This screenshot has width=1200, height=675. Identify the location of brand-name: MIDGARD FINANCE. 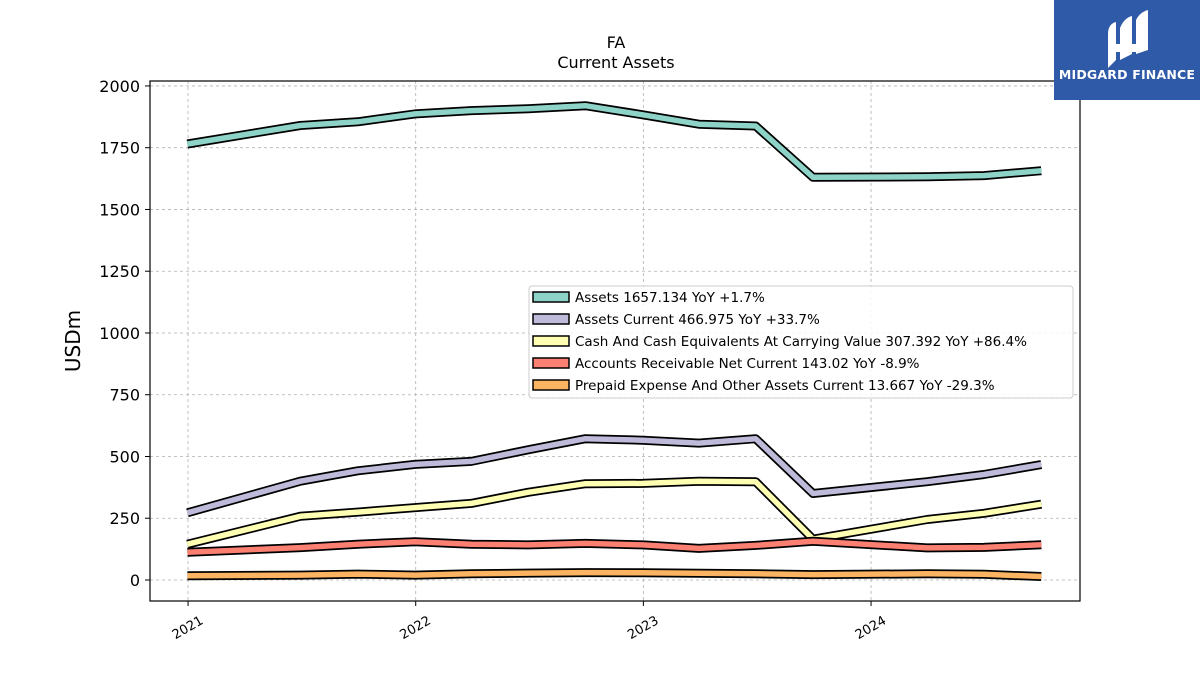
(1127, 74).